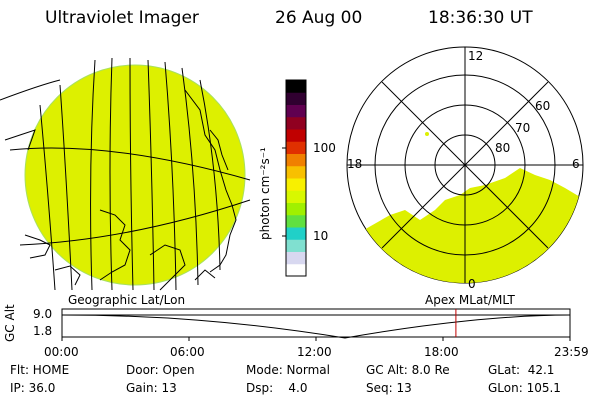  What do you see at coordinates (521, 370) in the screenshot?
I see `status-glat: GLat: 42.1` at bounding box center [521, 370].